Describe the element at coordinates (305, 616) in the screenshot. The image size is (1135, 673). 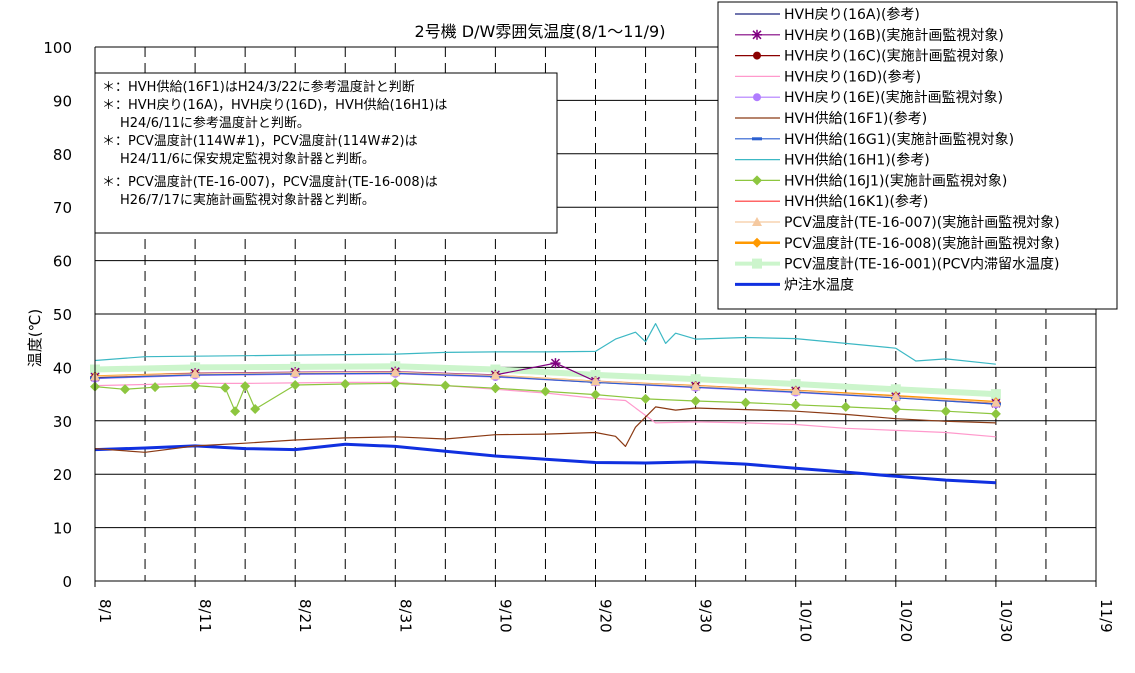
I see `x-tick-label: 8/21` at that location.